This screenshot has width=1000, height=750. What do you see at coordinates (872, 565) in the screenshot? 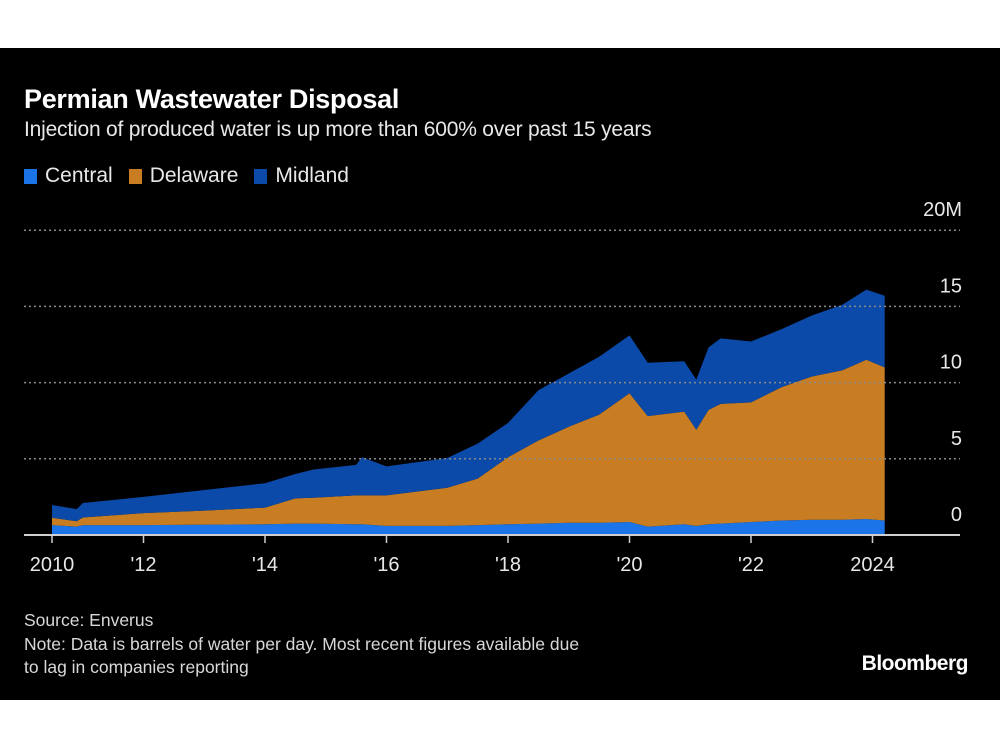
I see `x-tick-label: 2024` at bounding box center [872, 565].